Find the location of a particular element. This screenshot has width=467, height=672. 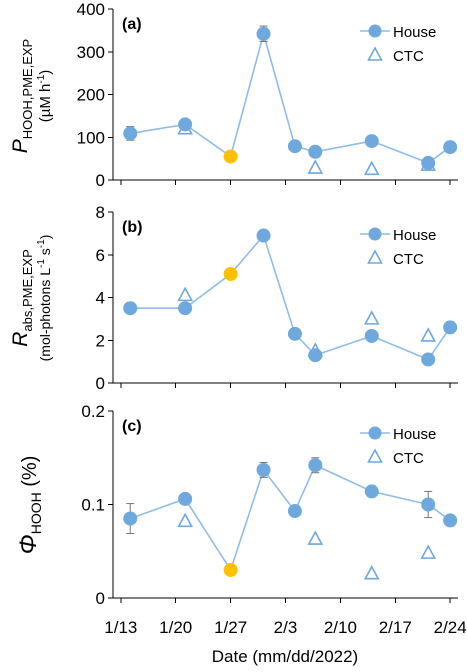

y-tick-label: 200 is located at coordinates (91, 95).